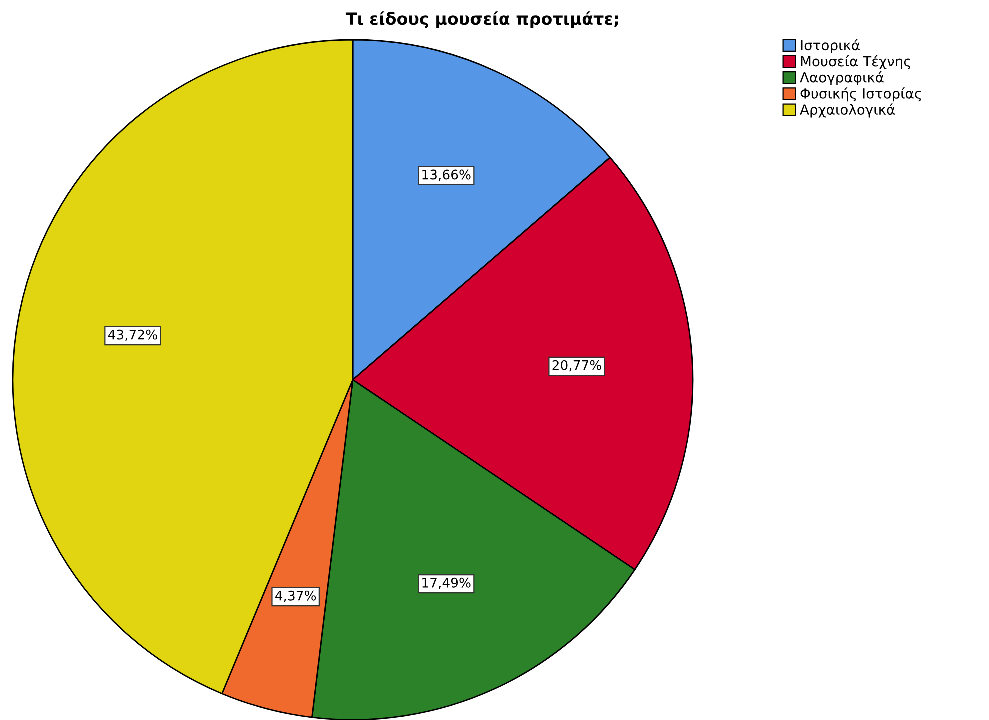 The width and height of the screenshot is (989, 720). I want to click on legend-label: Μουσεία Τέχνης, so click(855, 62).